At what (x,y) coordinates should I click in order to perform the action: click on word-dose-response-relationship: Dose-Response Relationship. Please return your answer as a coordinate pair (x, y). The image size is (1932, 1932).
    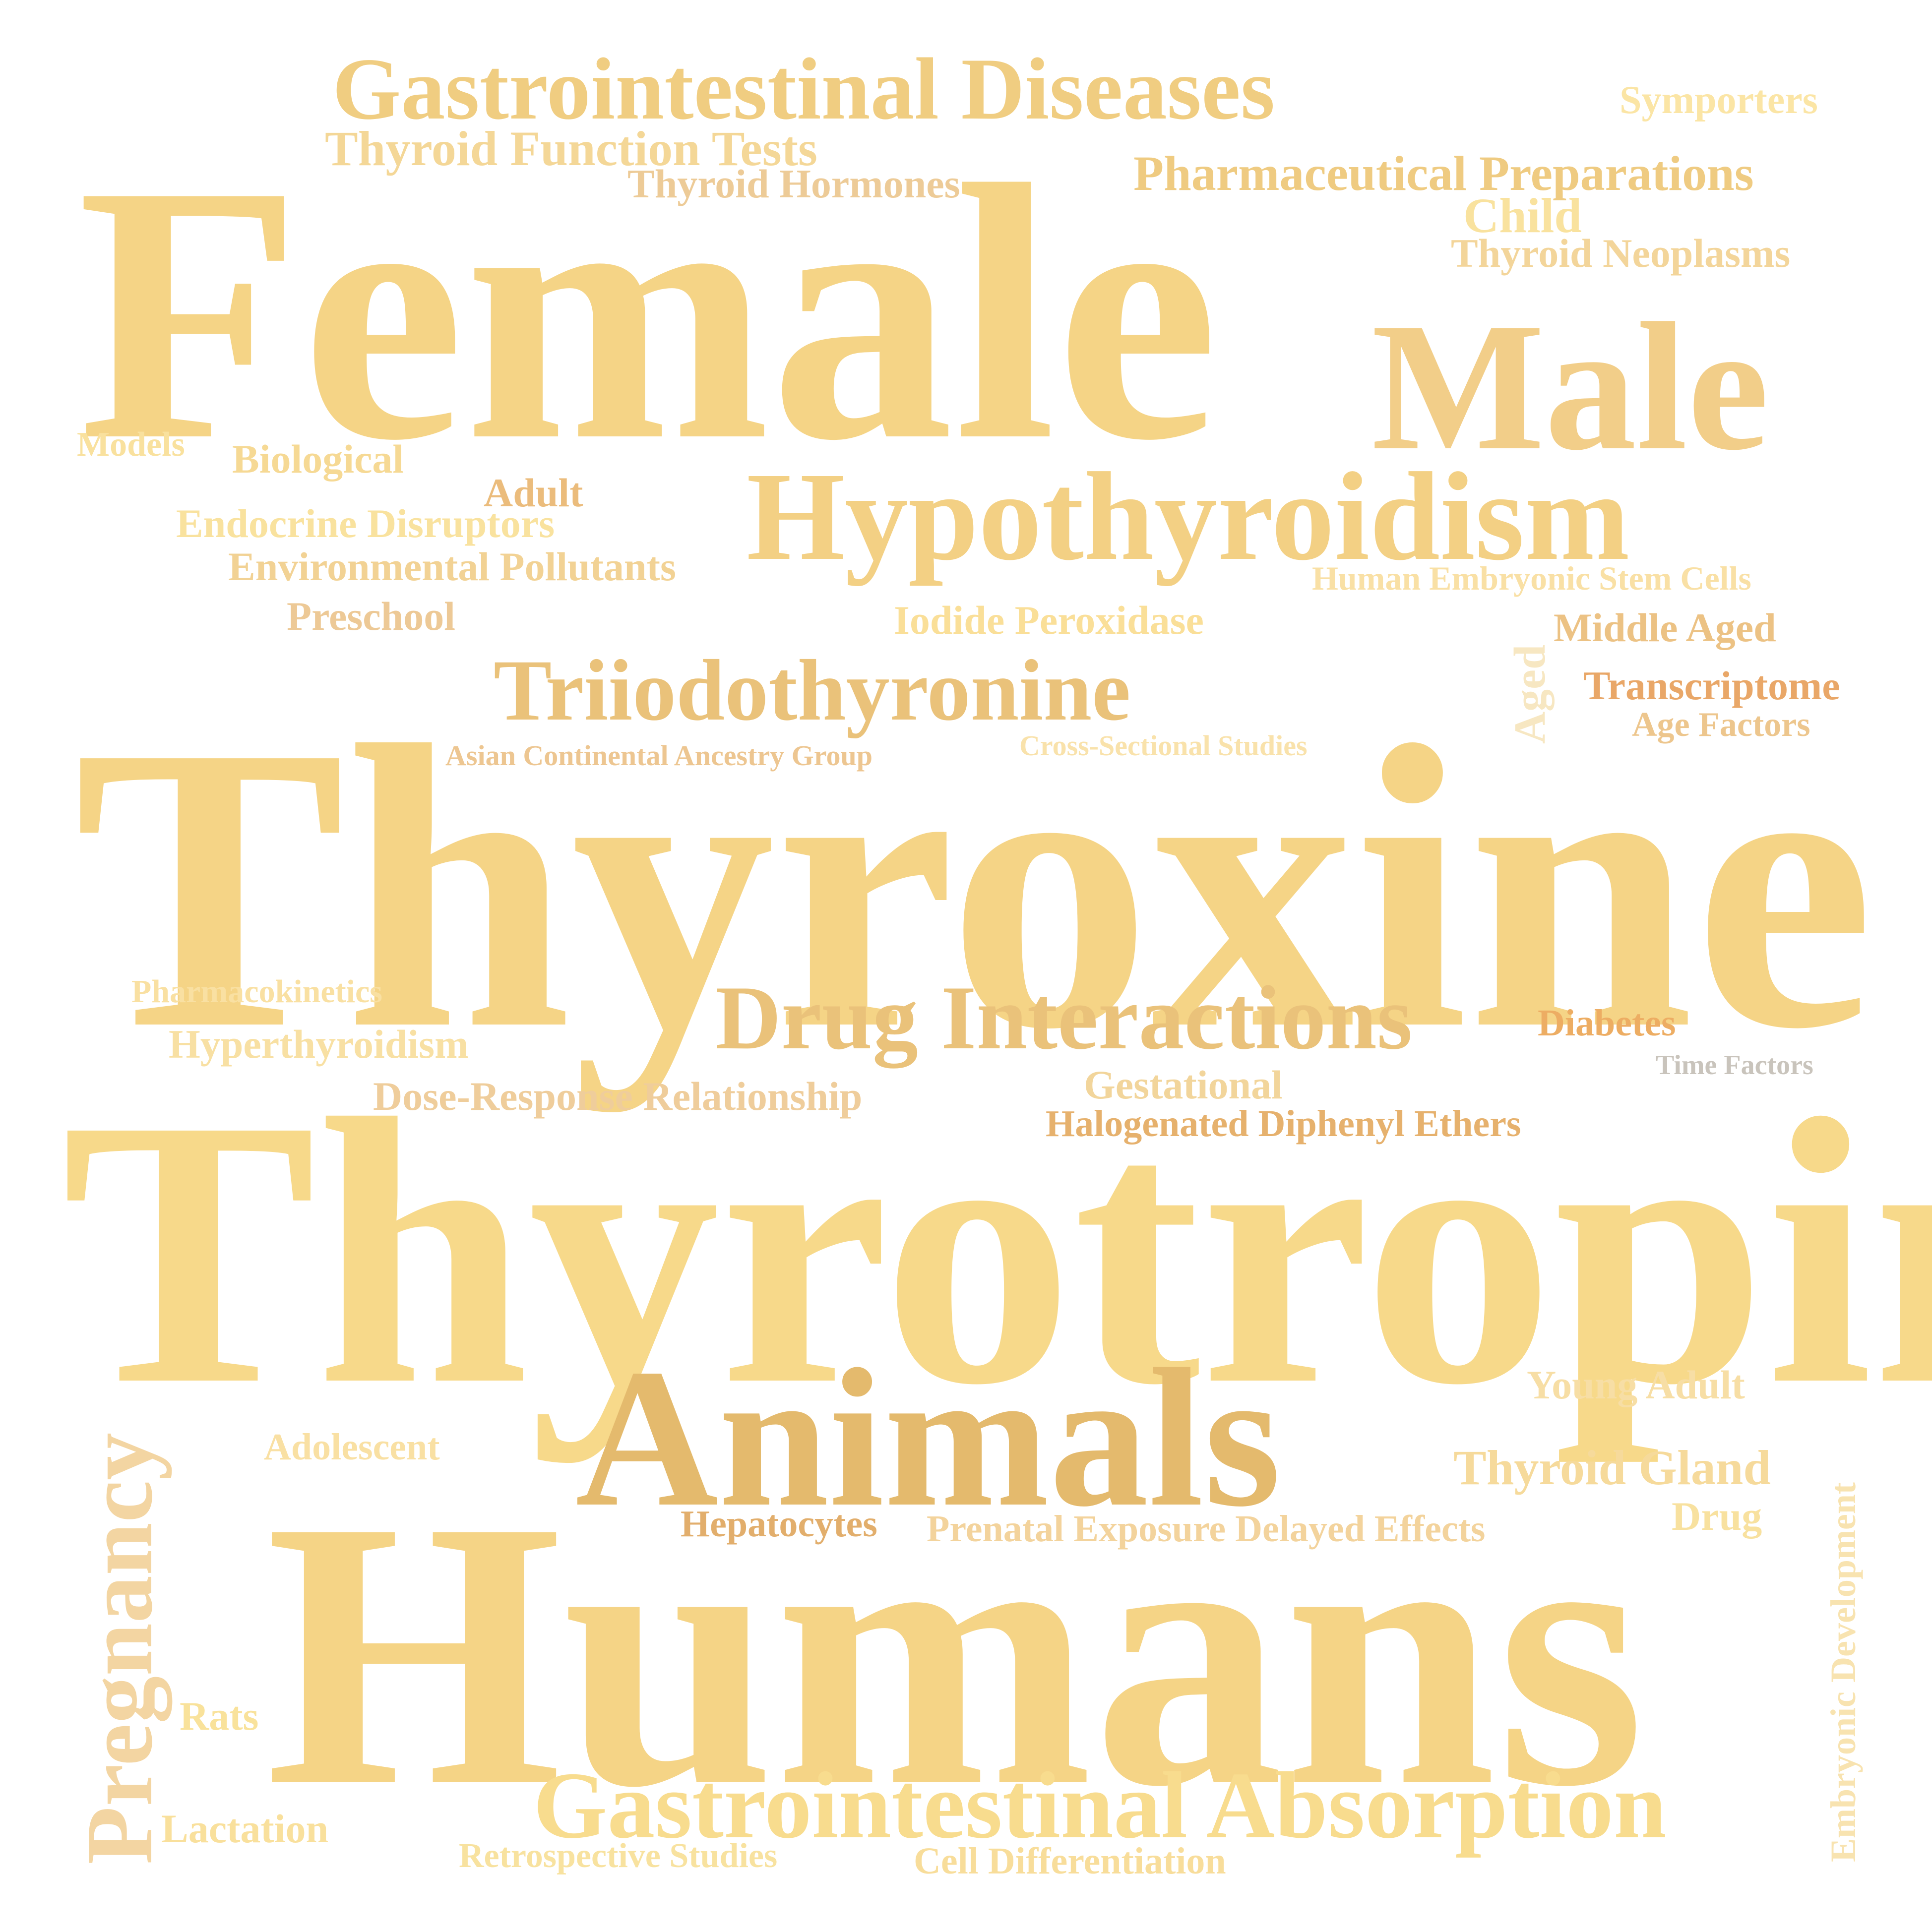
    Looking at the image, I should click on (618, 1096).